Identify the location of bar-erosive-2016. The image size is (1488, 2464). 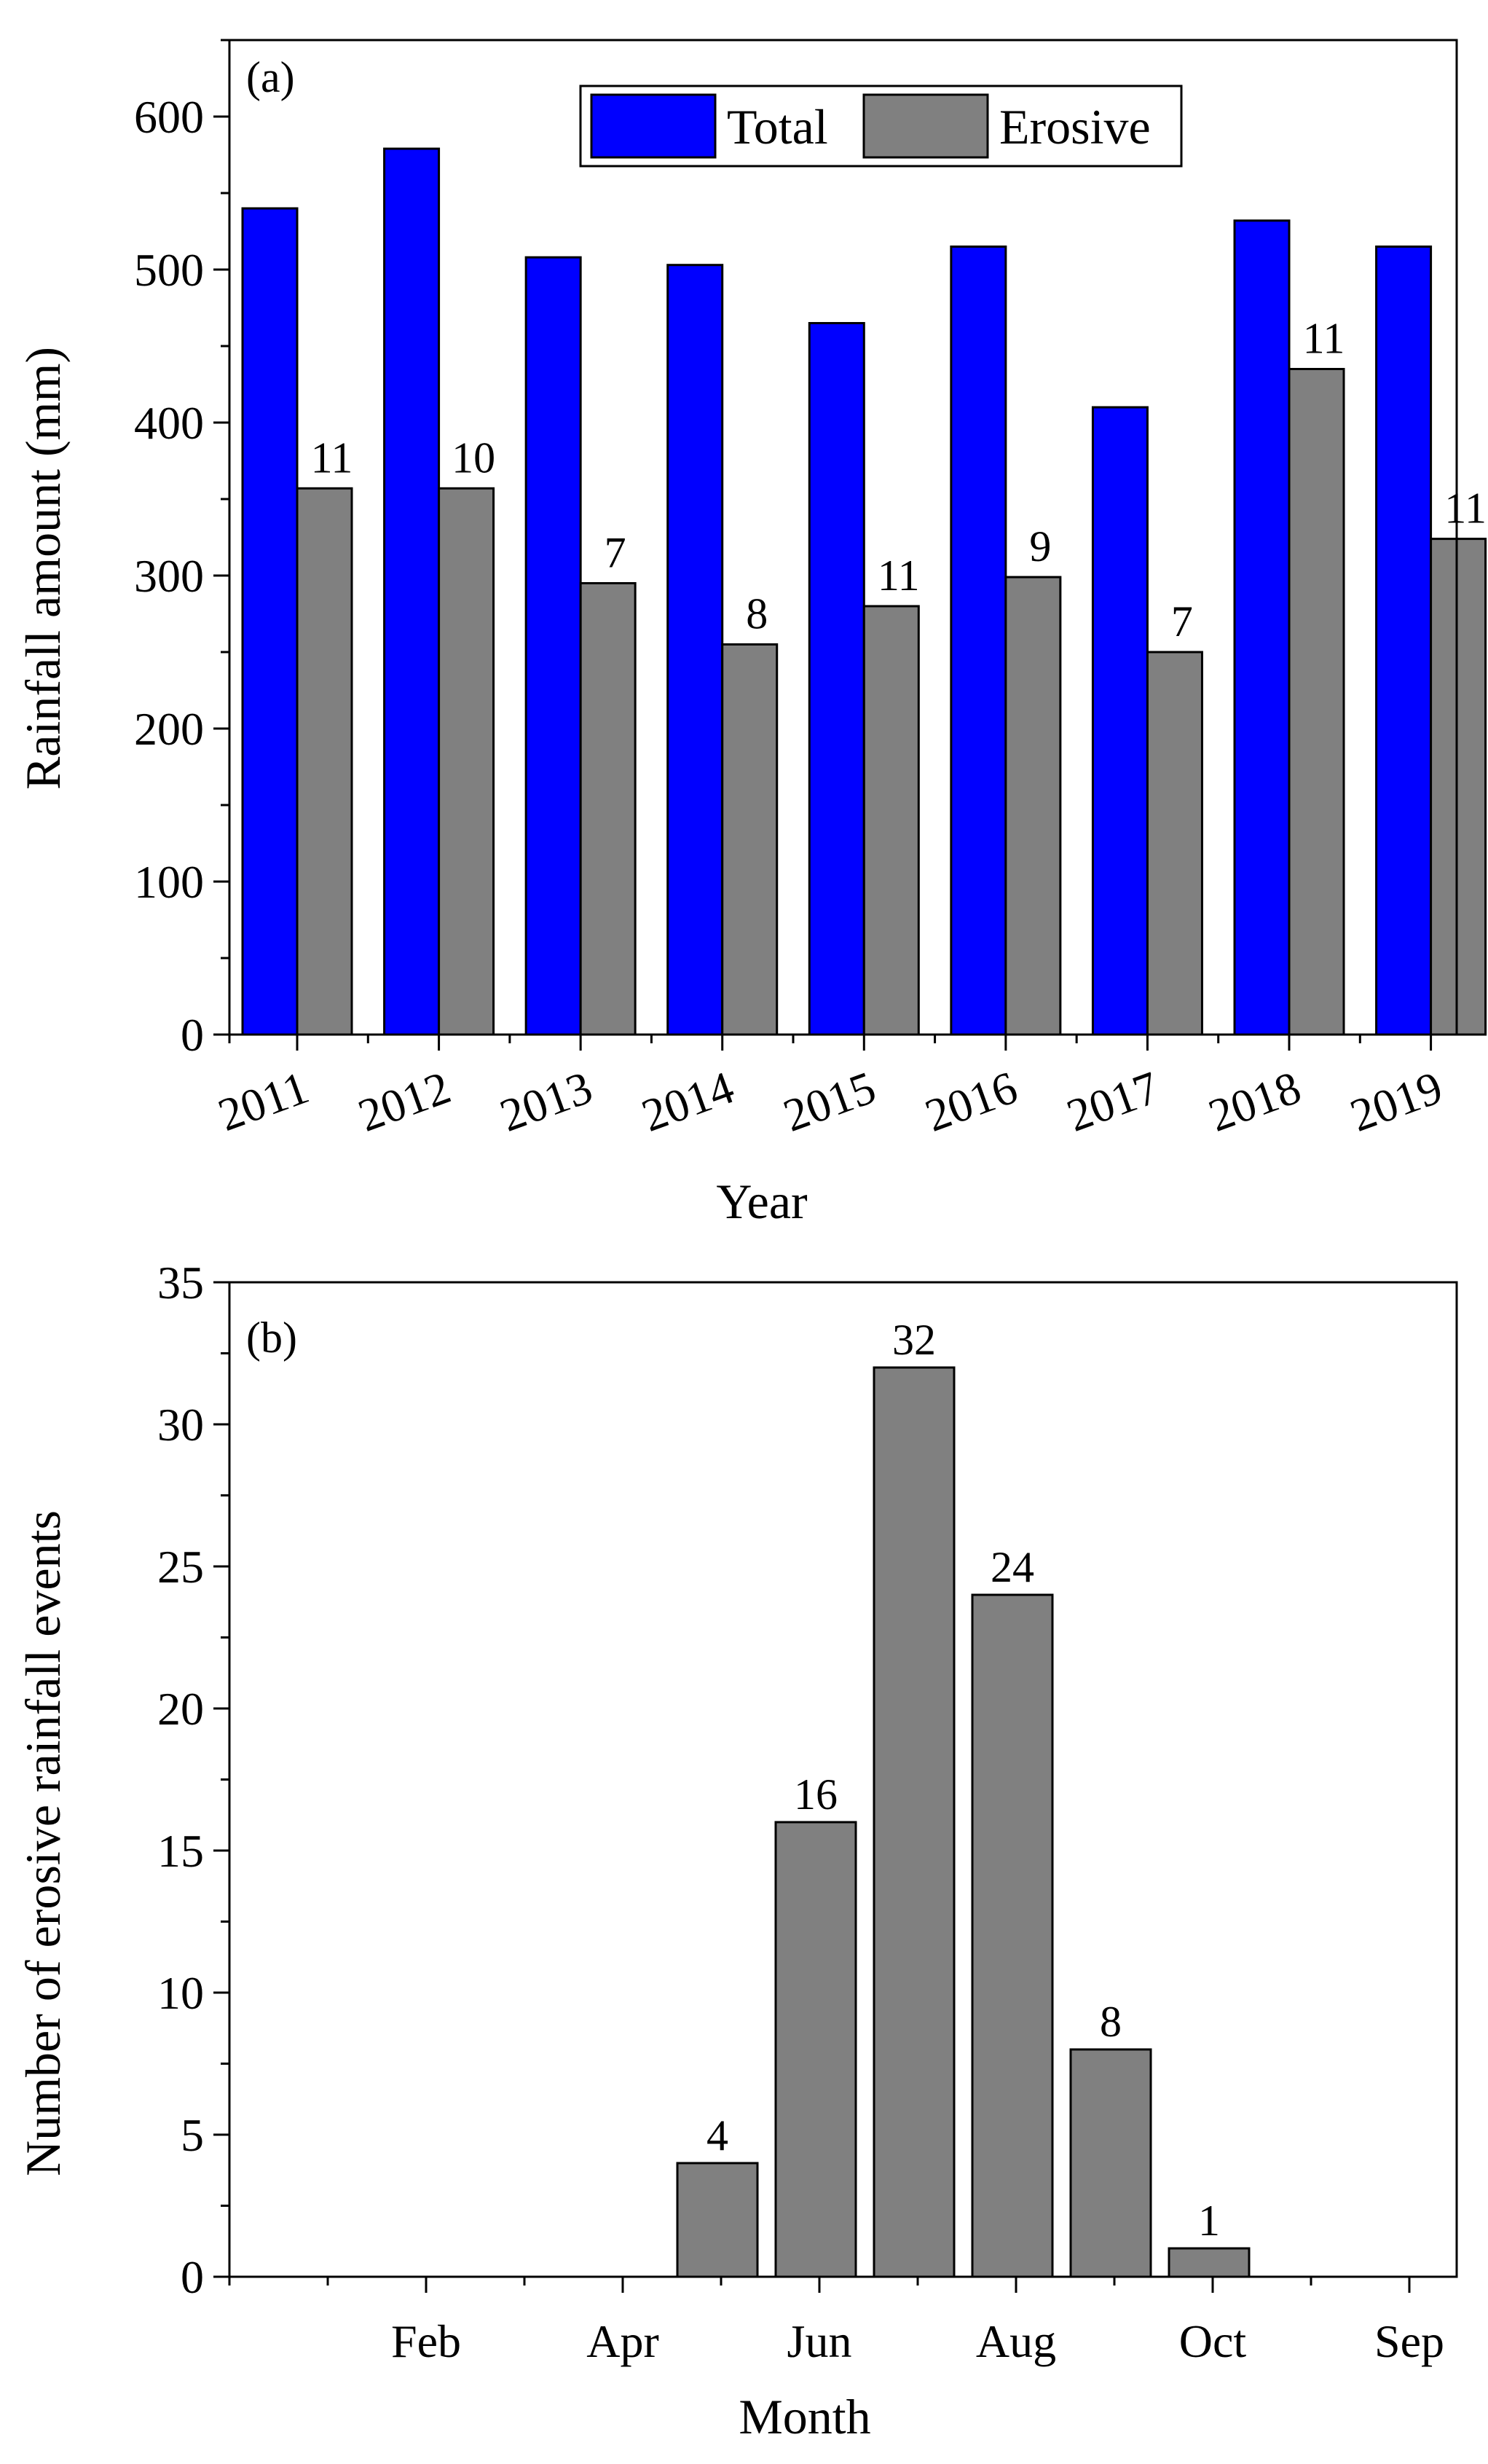
(1033, 806).